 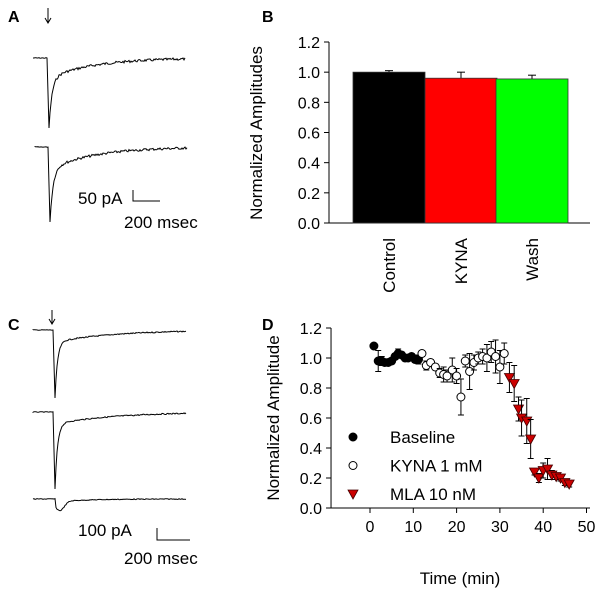 I want to click on legend-label: MLA 10 nM, so click(x=433, y=494).